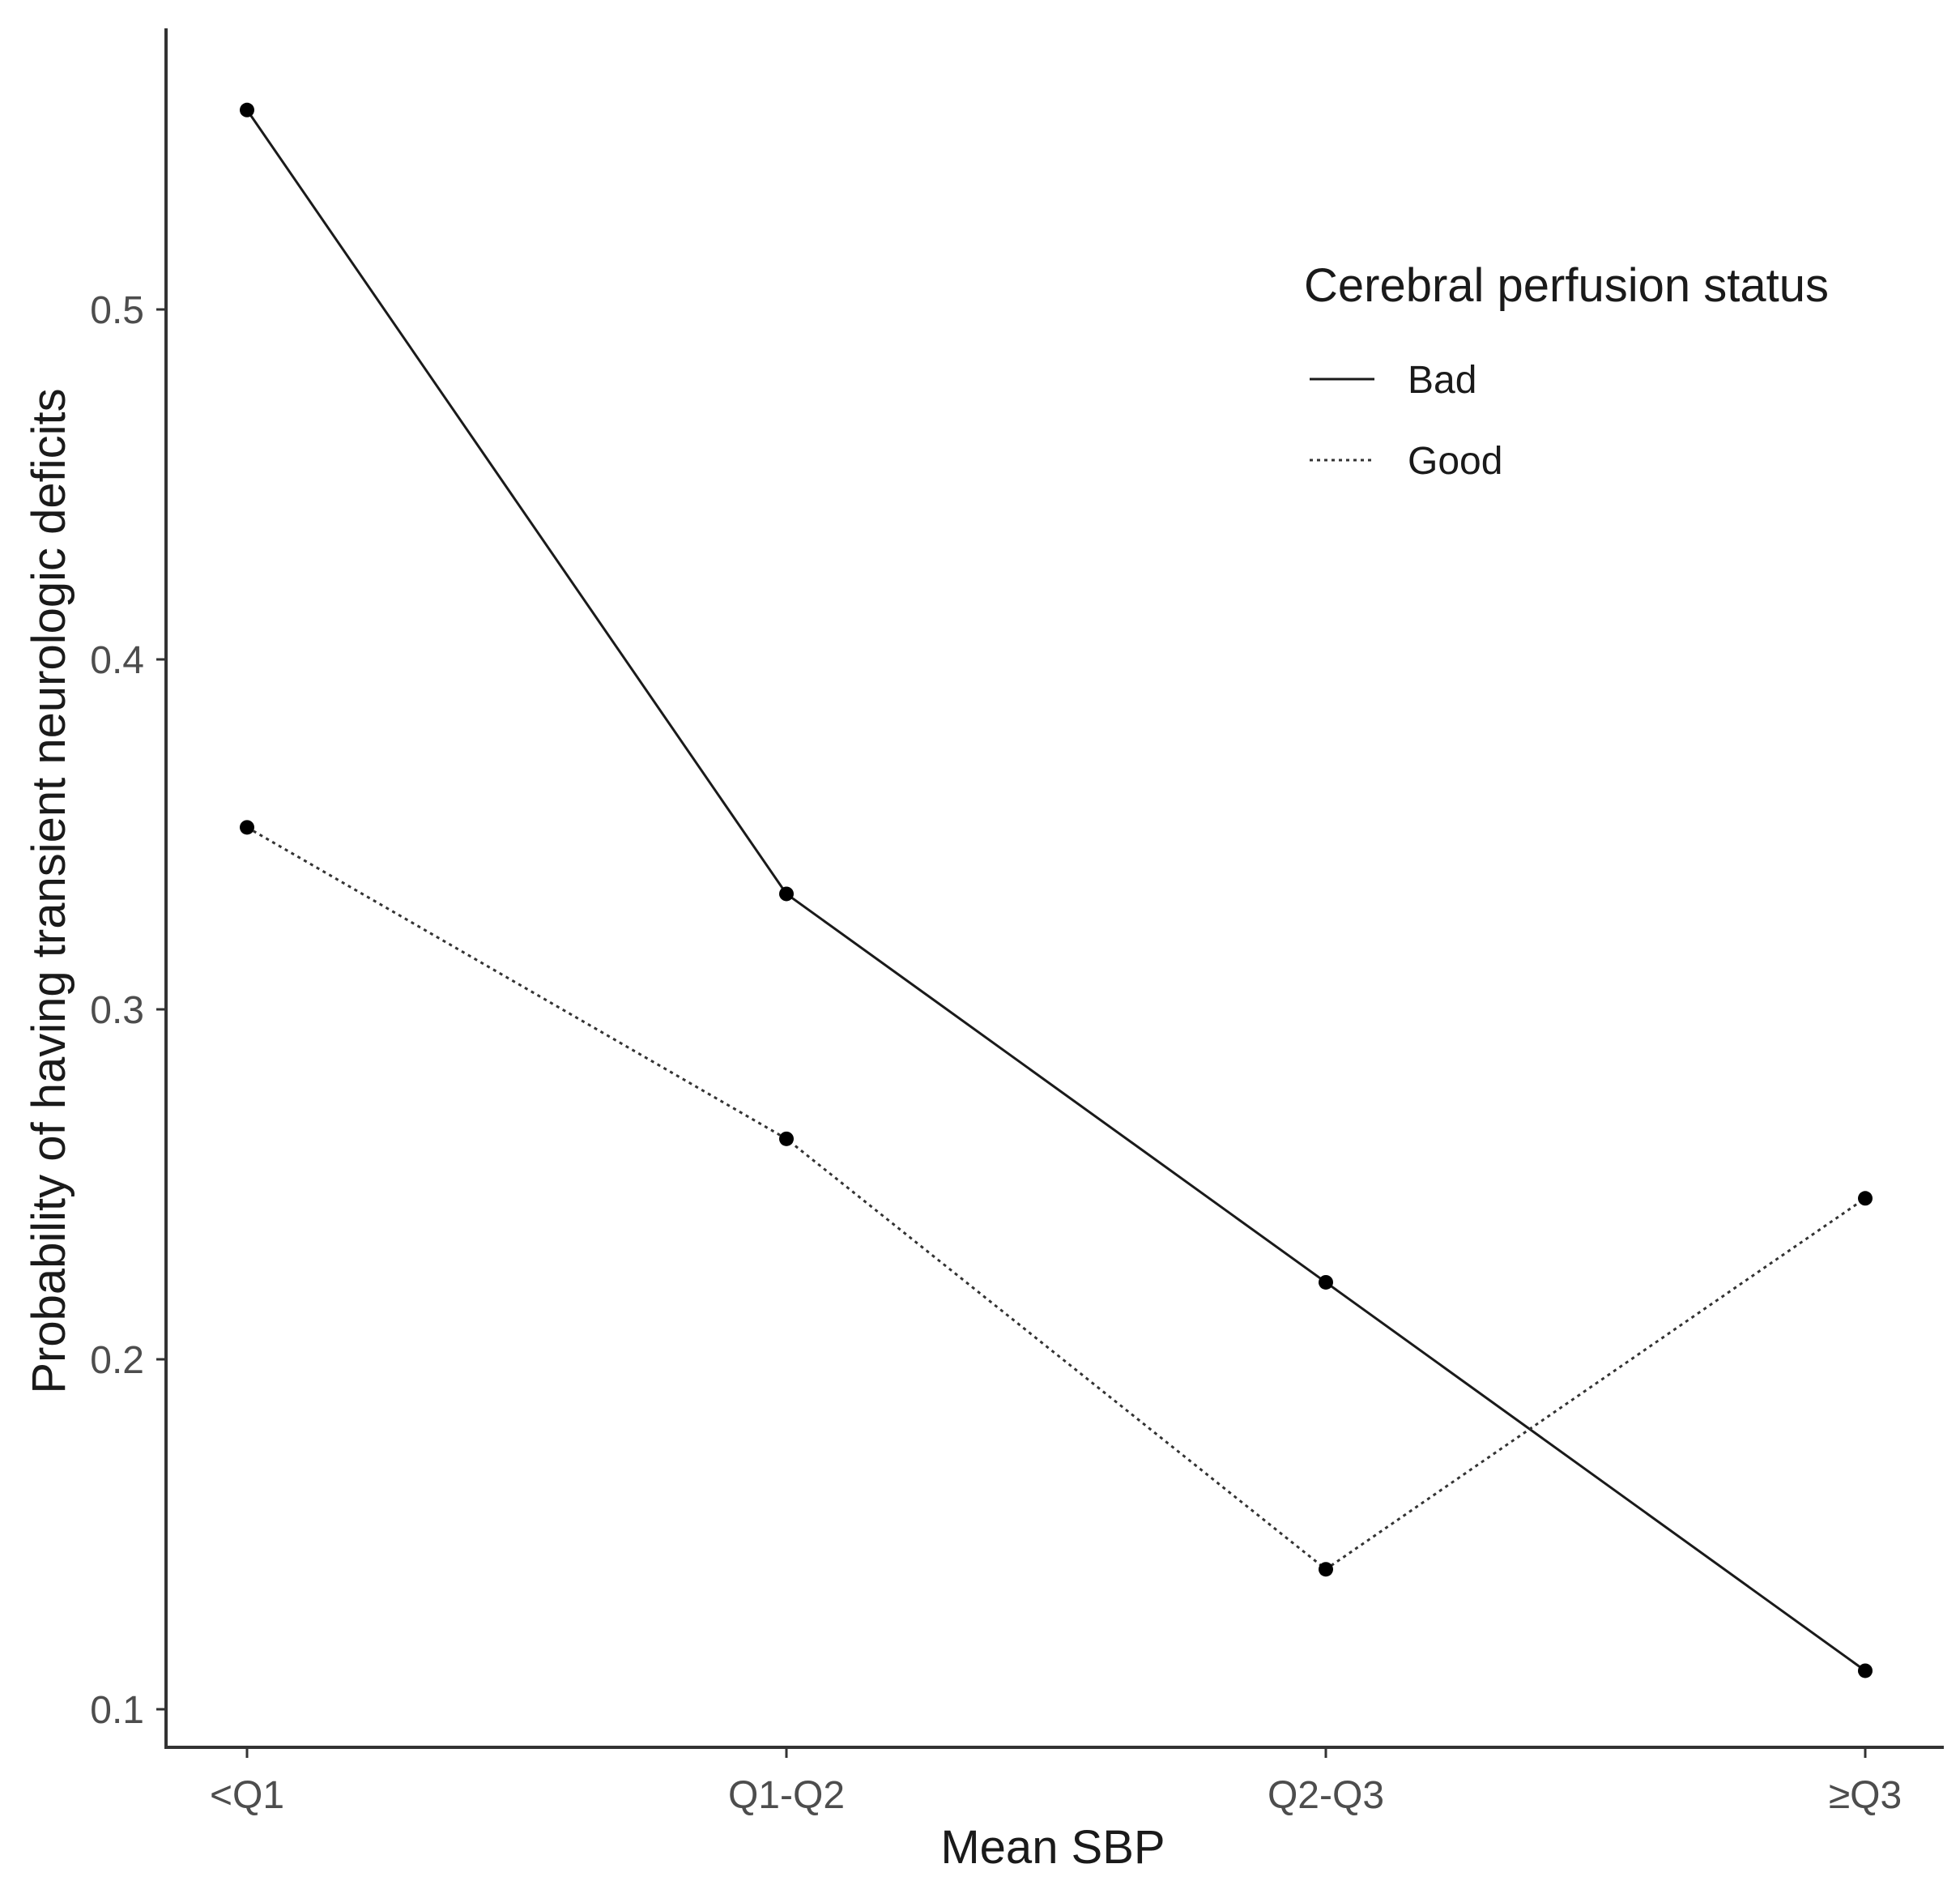  Describe the element at coordinates (1406, 421) in the screenshot. I see `legend-items: Bad Good` at that location.